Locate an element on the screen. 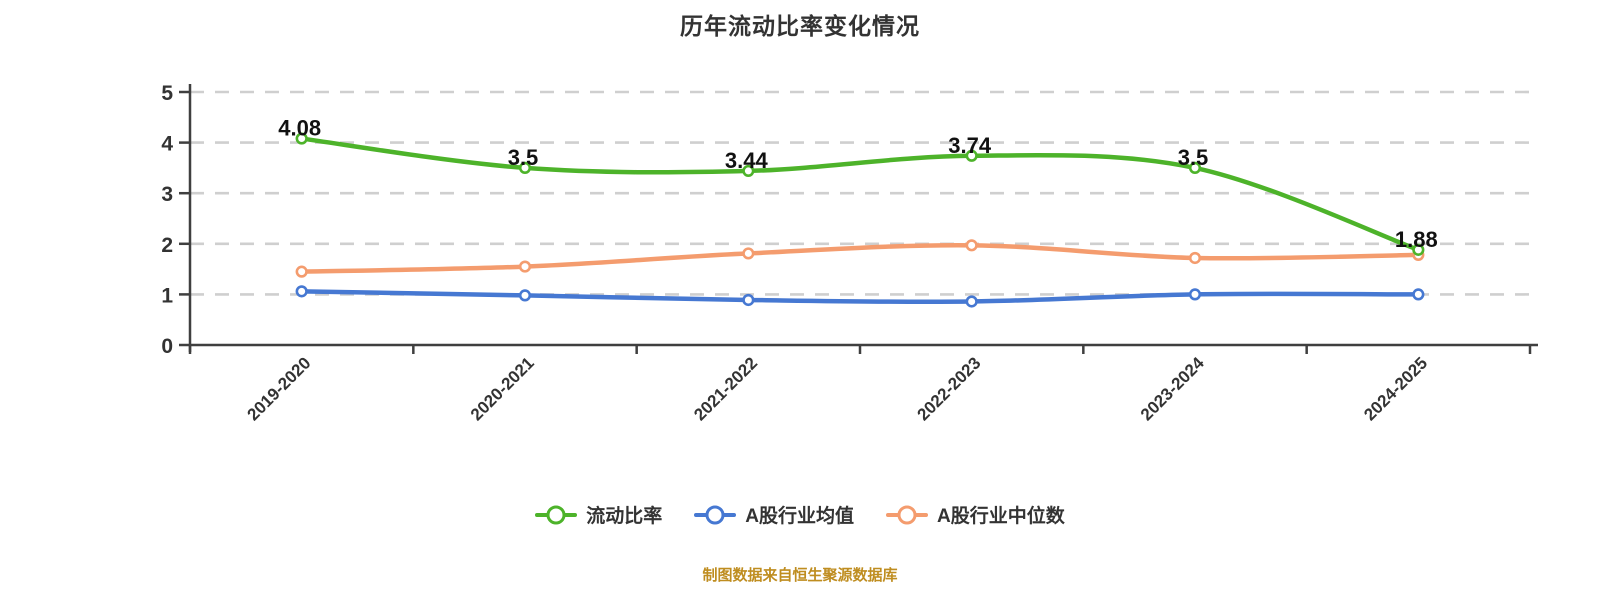 The height and width of the screenshot is (600, 1600). y-axis-label-2: 2 is located at coordinates (167, 245).